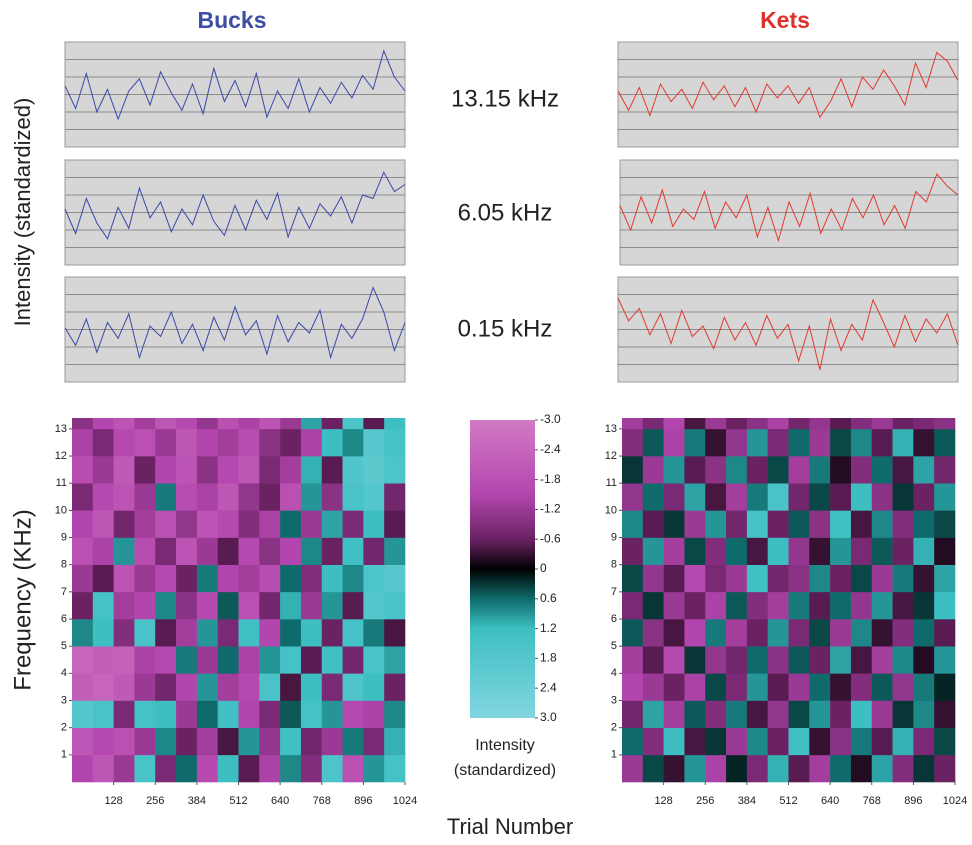  Describe the element at coordinates (548, 717) in the screenshot. I see `colorbar-tick-label: 3.0` at that location.